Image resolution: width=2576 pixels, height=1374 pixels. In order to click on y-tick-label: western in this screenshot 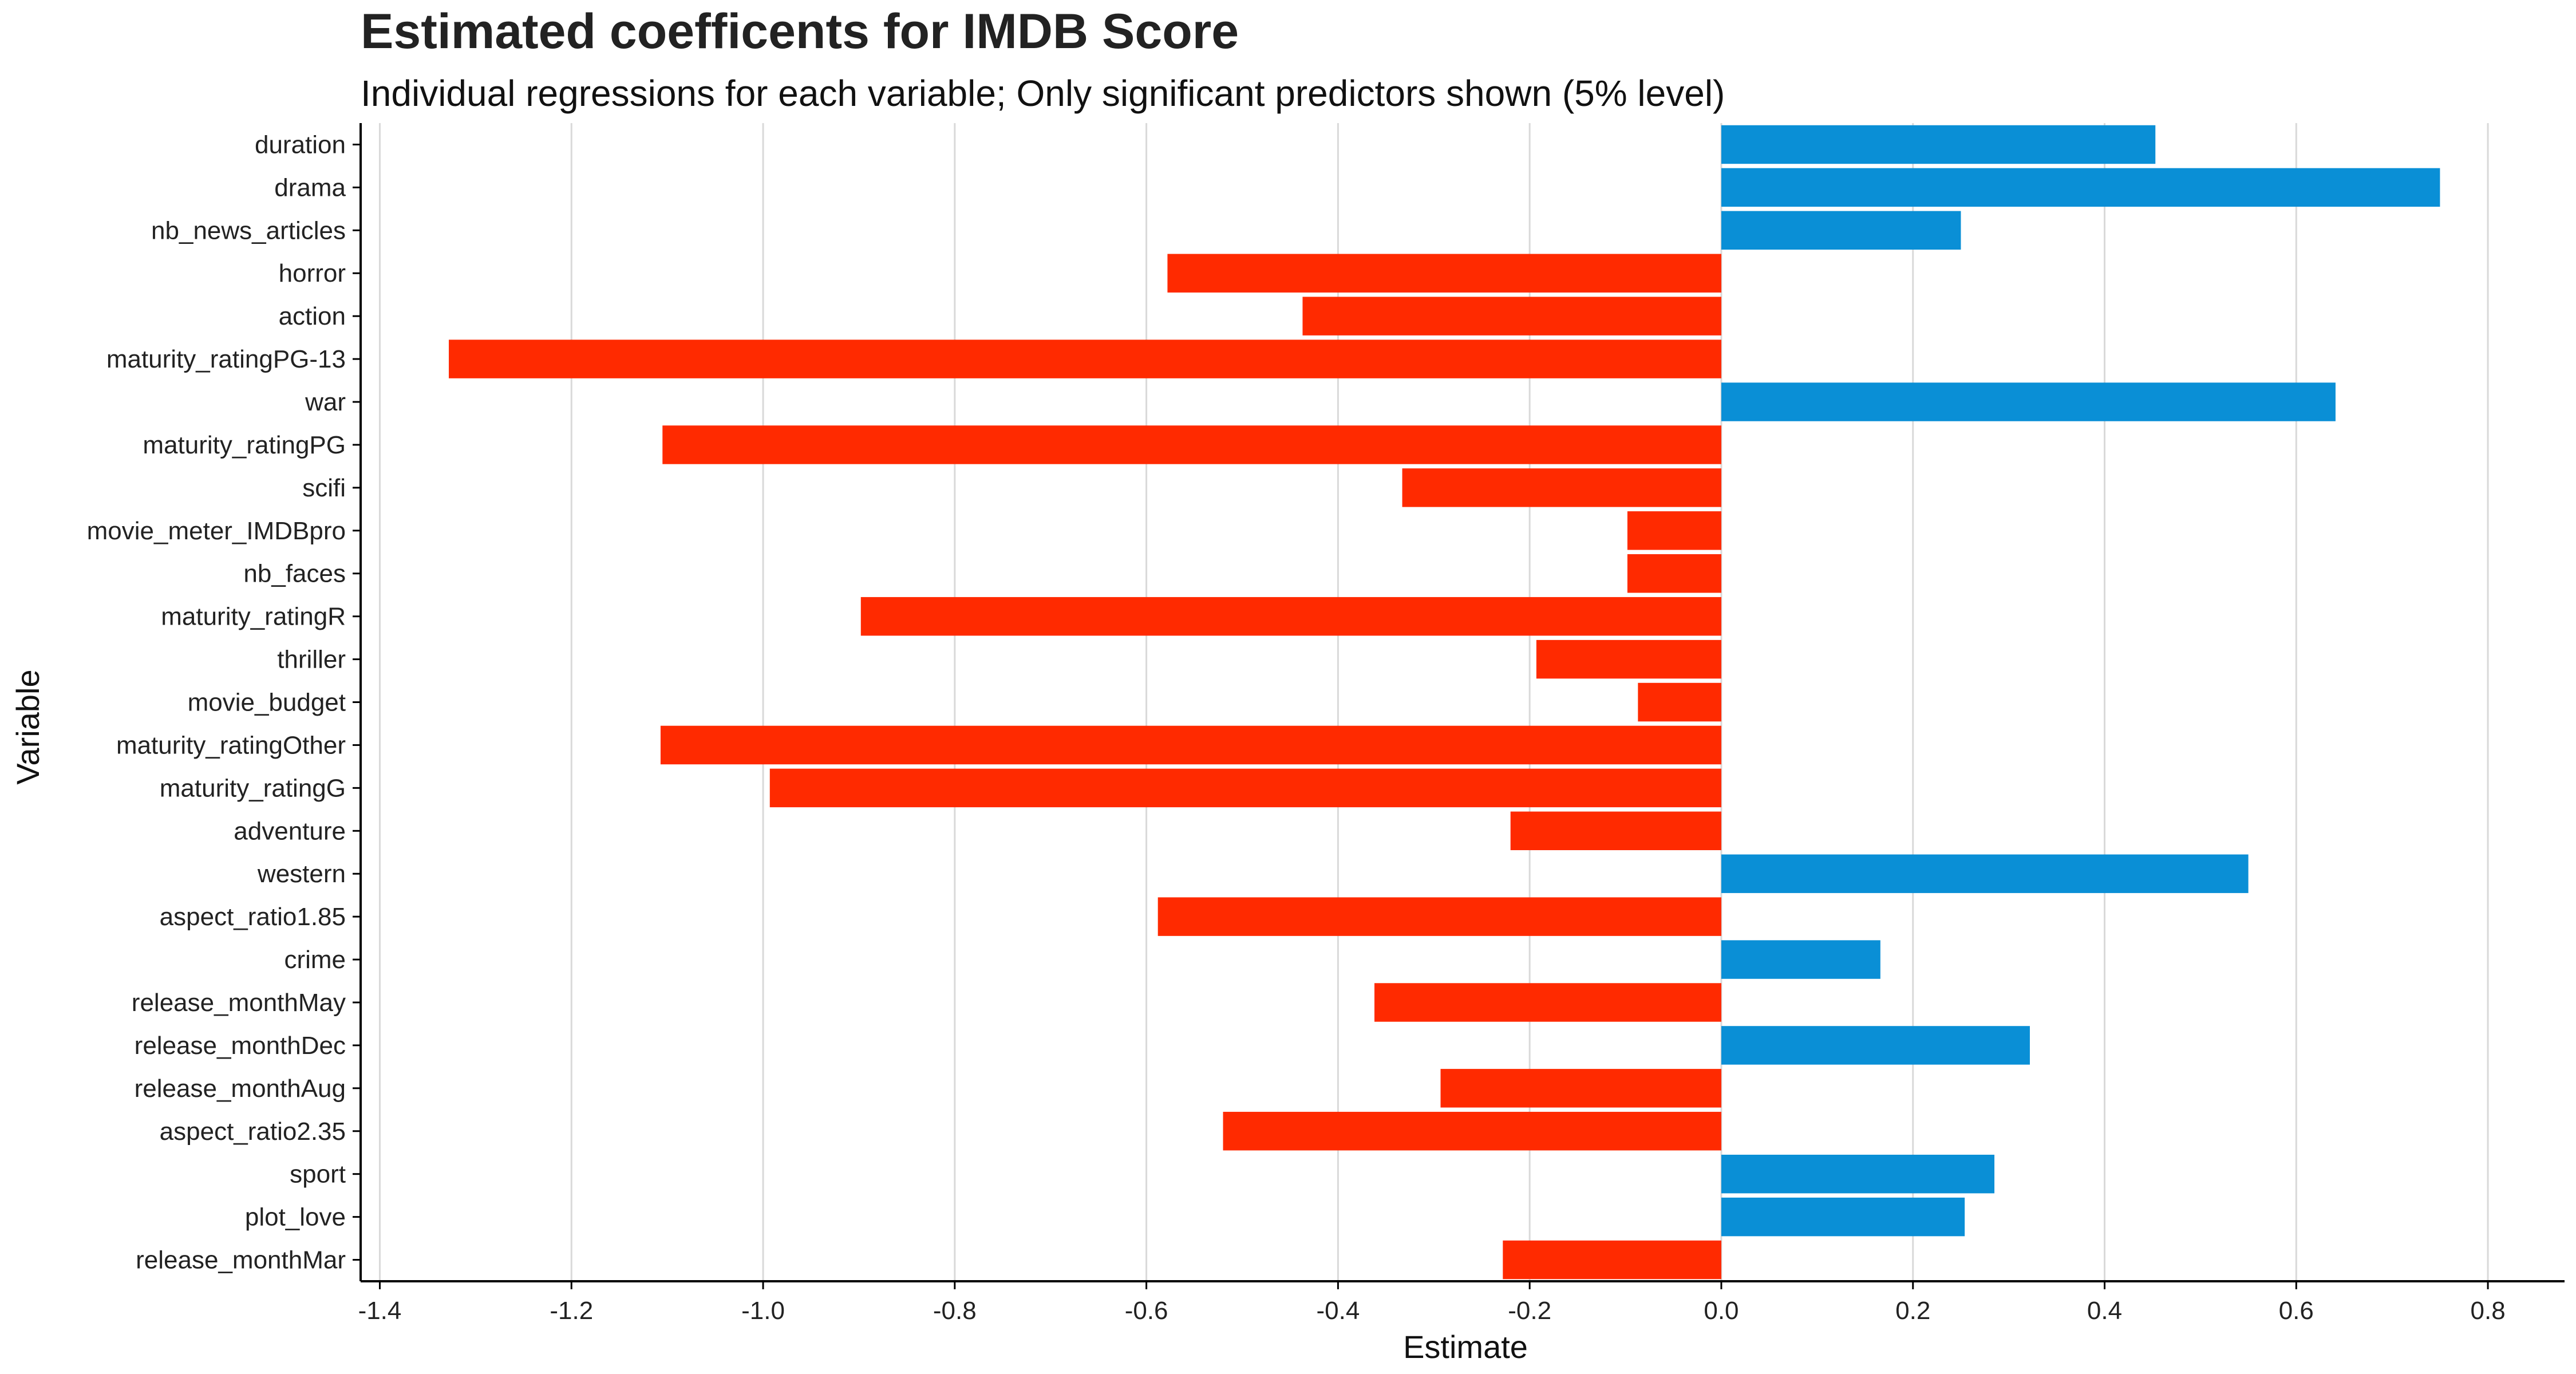, I will do `click(301, 874)`.